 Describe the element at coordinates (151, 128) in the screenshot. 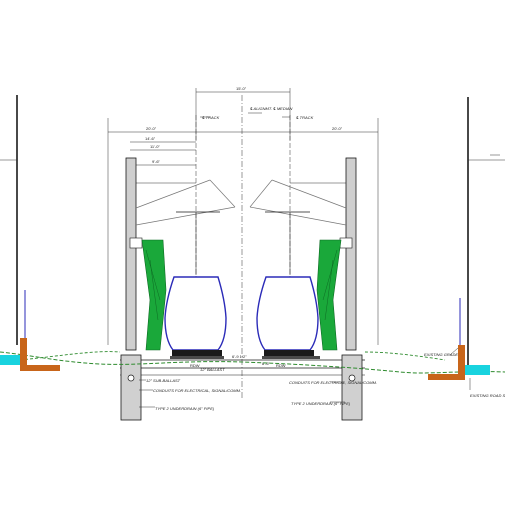

I see `dim-left-half: 20'-0"` at that location.